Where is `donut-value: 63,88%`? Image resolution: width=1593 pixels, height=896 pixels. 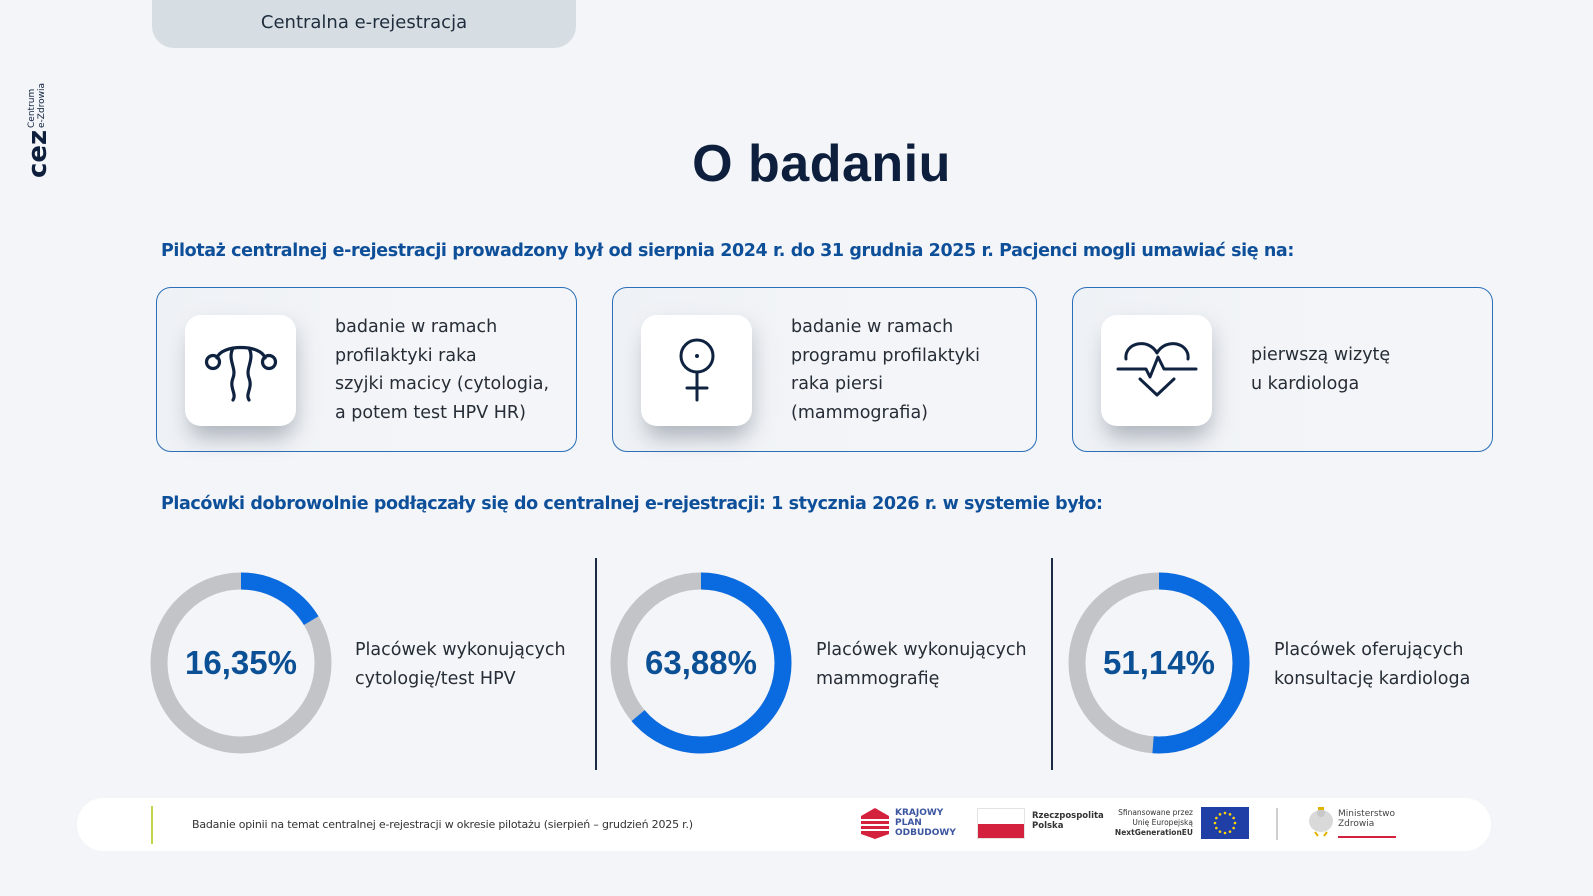
donut-value: 63,88% is located at coordinates (701, 662).